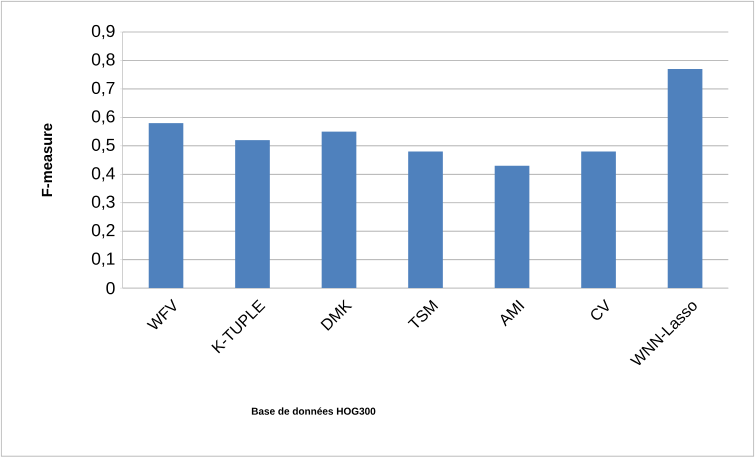 Image resolution: width=755 pixels, height=458 pixels. Describe the element at coordinates (103, 174) in the screenshot. I see `y-tick-label: 0,4` at that location.